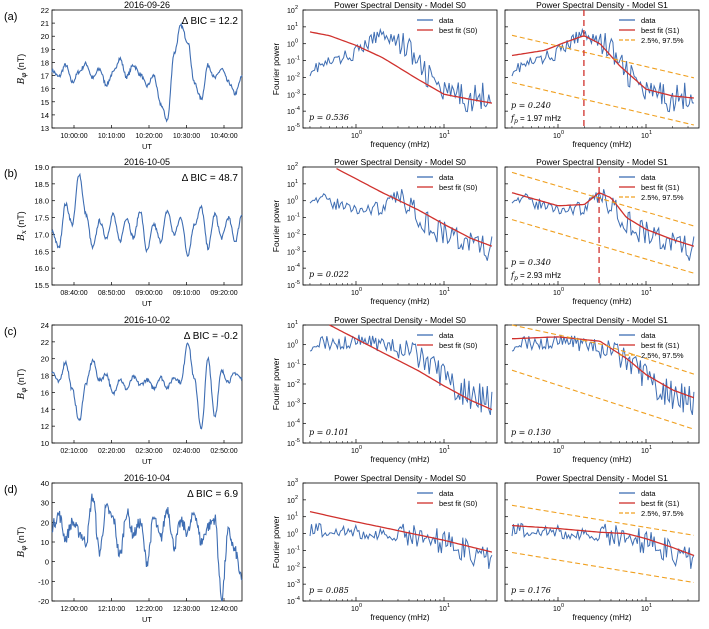 The height and width of the screenshot is (629, 709). What do you see at coordinates (41, 268) in the screenshot?
I see `y-tick-label: 16.0` at bounding box center [41, 268].